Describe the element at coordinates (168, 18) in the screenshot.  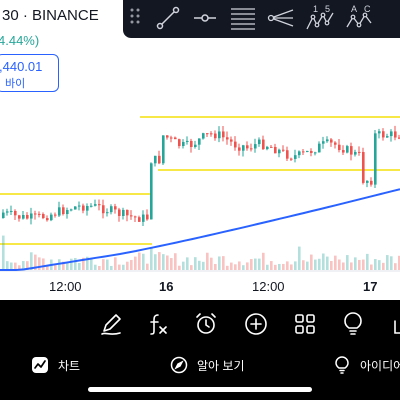
I see `trend-line-icon` at that location.